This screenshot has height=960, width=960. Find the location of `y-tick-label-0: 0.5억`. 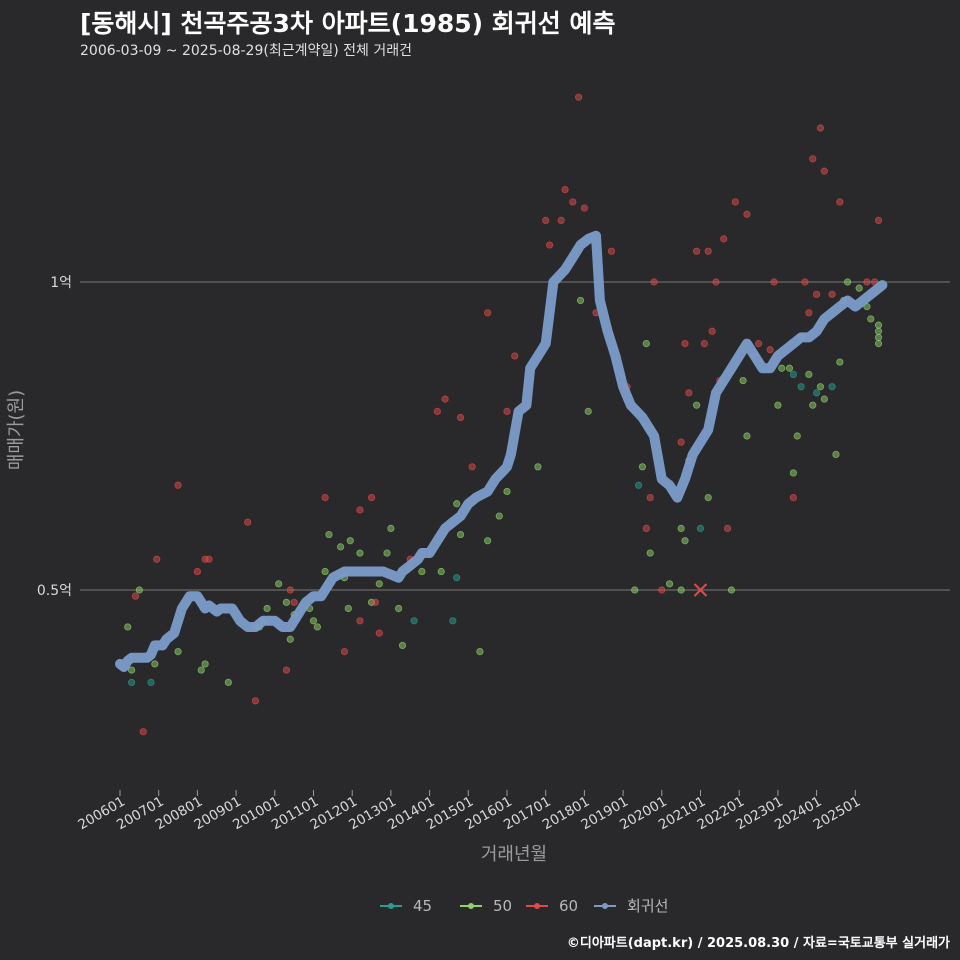

y-tick-label-0: 0.5억 is located at coordinates (54, 591).